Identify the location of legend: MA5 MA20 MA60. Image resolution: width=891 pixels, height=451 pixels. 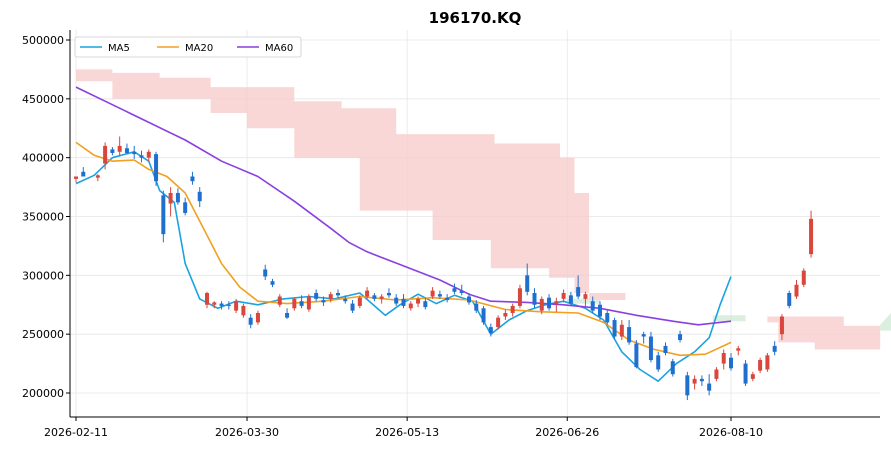
(188, 47).